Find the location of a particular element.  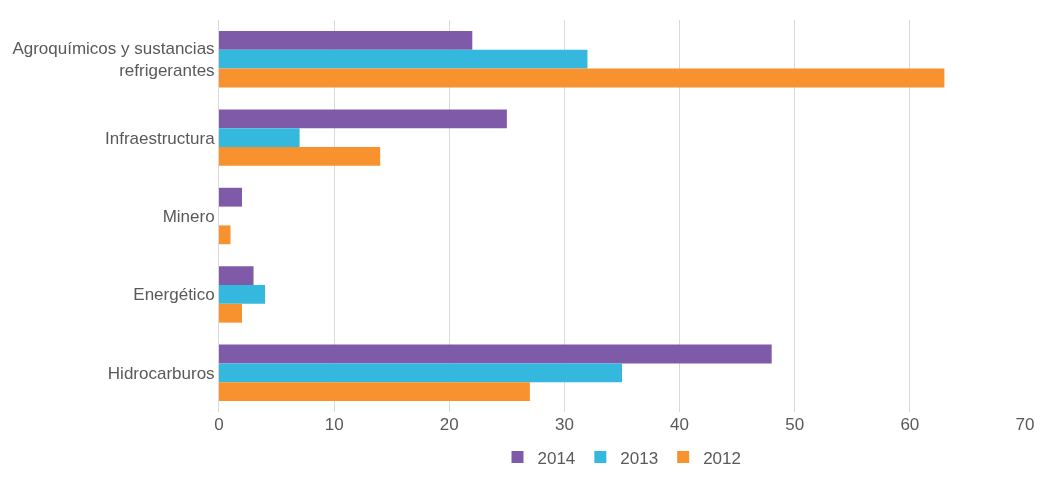

x-tick-label: 10 is located at coordinates (334, 424).